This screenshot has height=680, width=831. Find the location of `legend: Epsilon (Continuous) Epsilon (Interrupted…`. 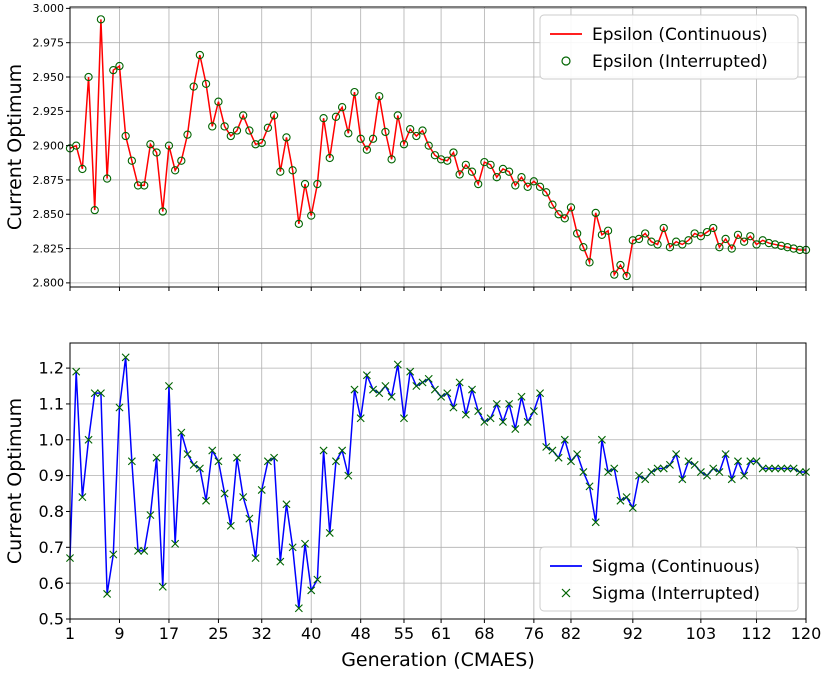

legend: Epsilon (Continuous) Epsilon (Interrupted… is located at coordinates (669, 47).